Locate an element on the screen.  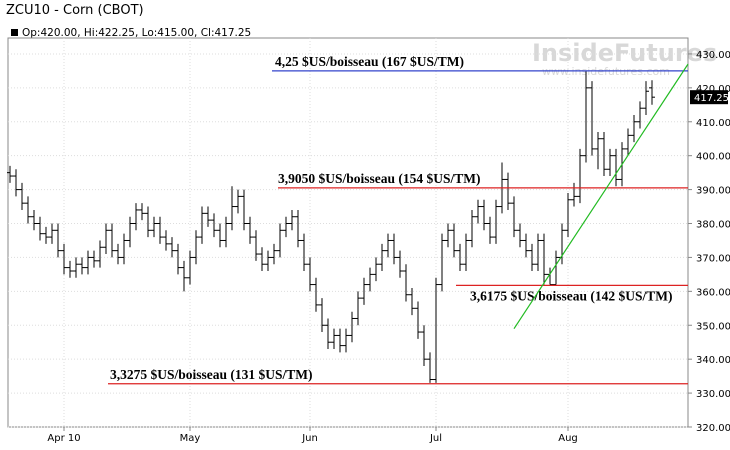
y-tick-label: 380.00 is located at coordinates (713, 225).